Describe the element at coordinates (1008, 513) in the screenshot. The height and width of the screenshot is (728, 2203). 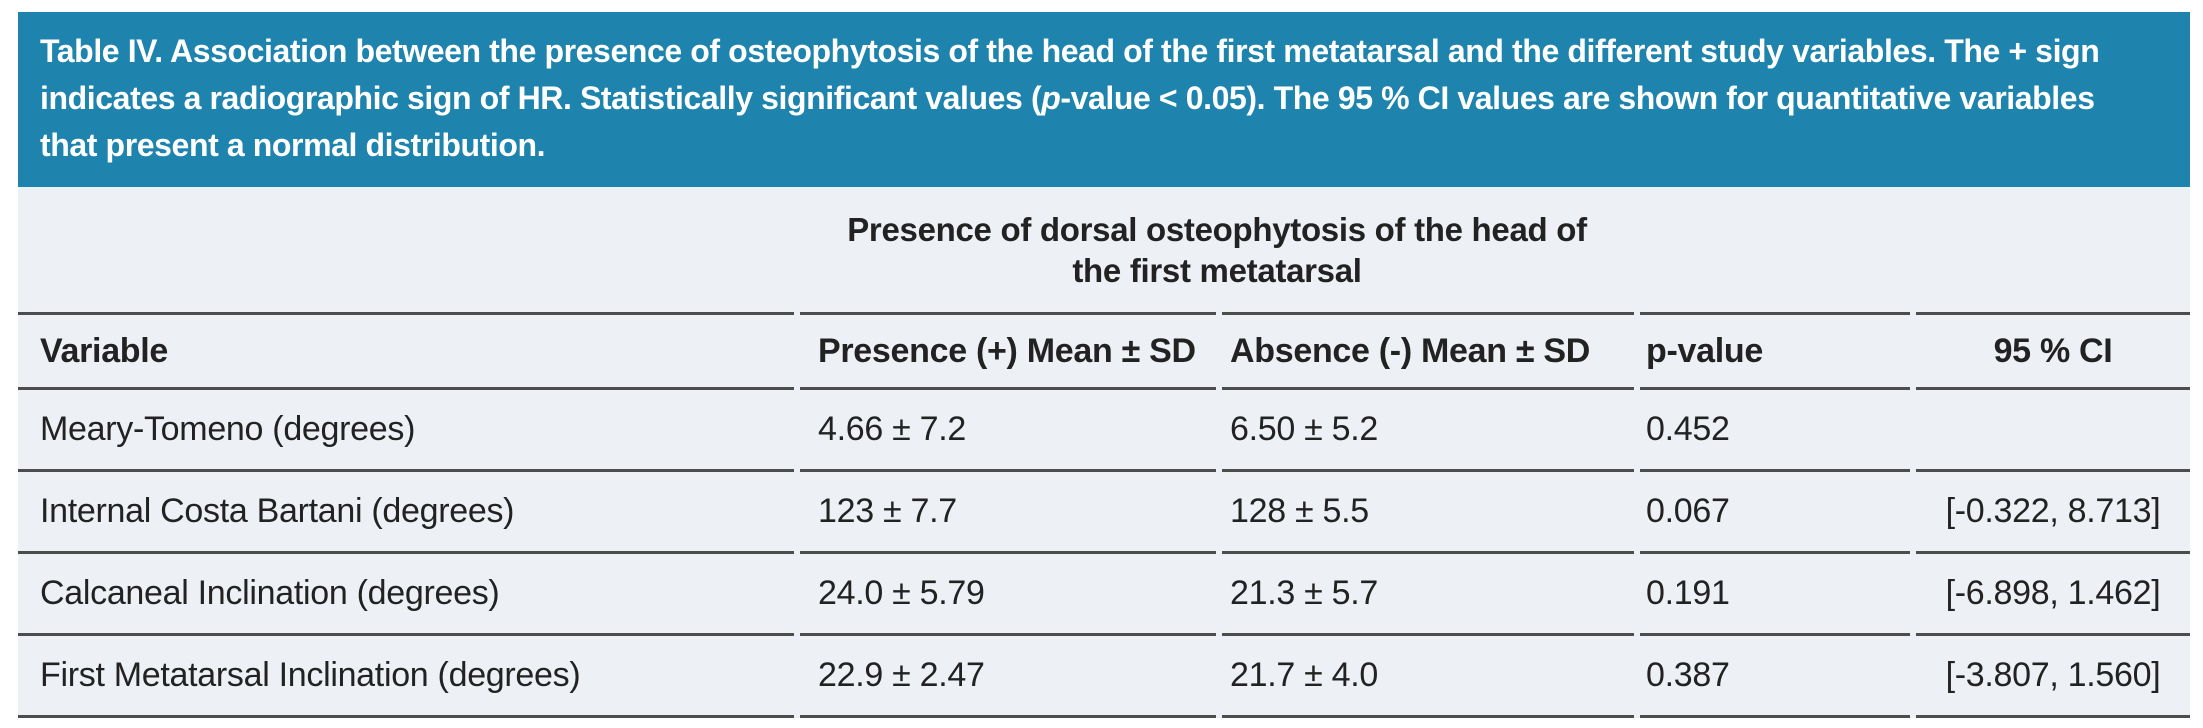
I see `cell-presence: 123 ± 7.7` at that location.